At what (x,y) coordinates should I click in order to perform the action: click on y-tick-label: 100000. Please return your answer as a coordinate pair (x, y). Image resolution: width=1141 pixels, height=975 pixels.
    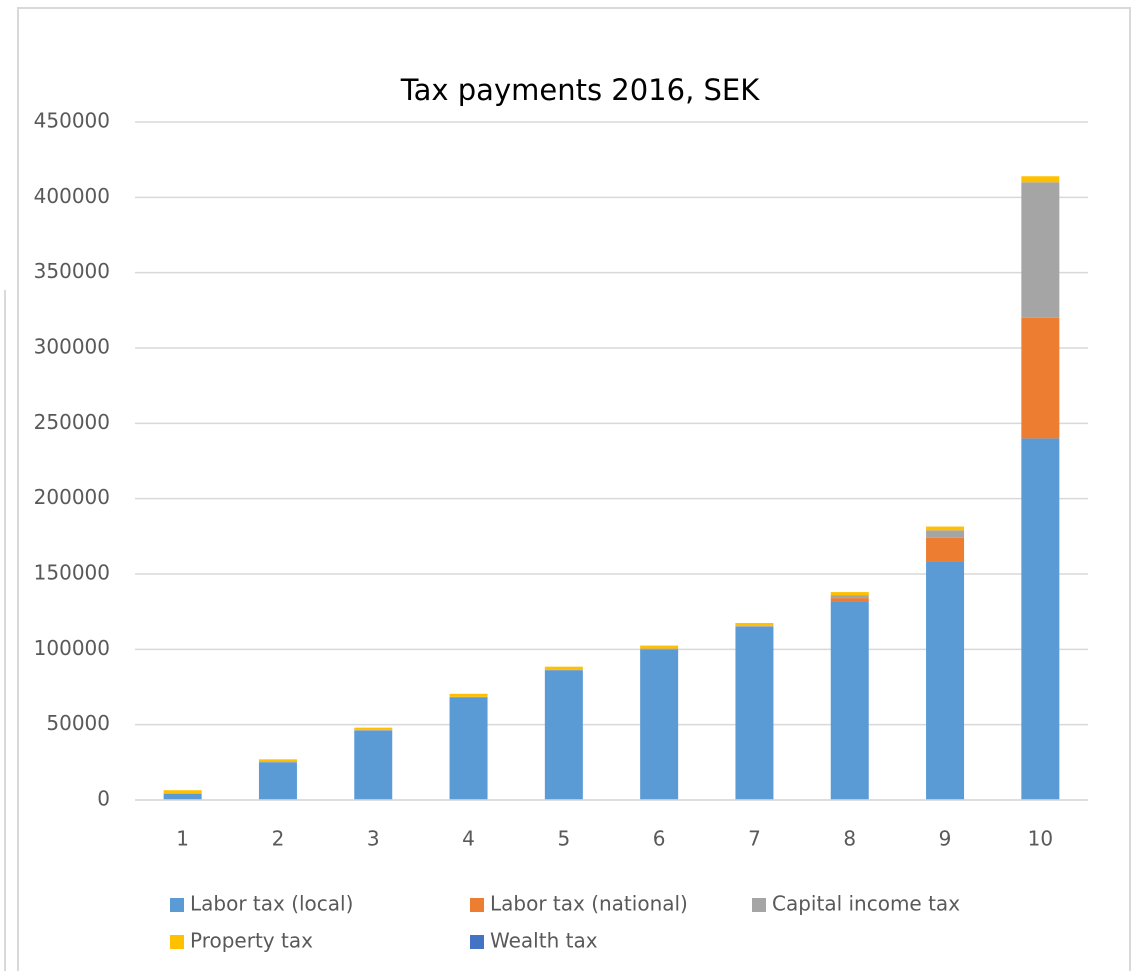
    Looking at the image, I should click on (72, 648).